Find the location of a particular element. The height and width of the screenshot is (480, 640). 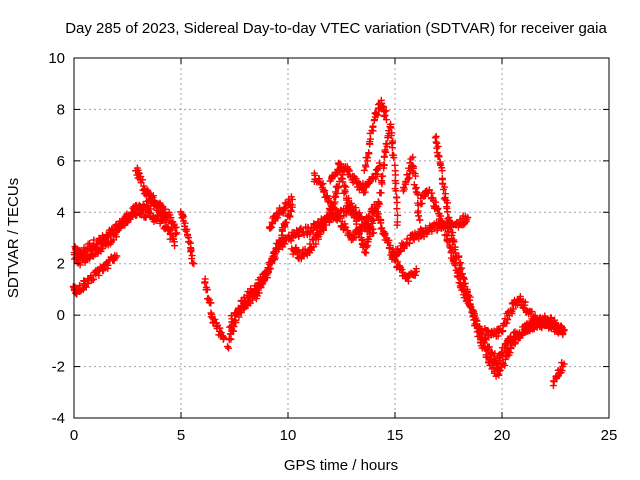

y-tick-label: 6 is located at coordinates (61, 161).